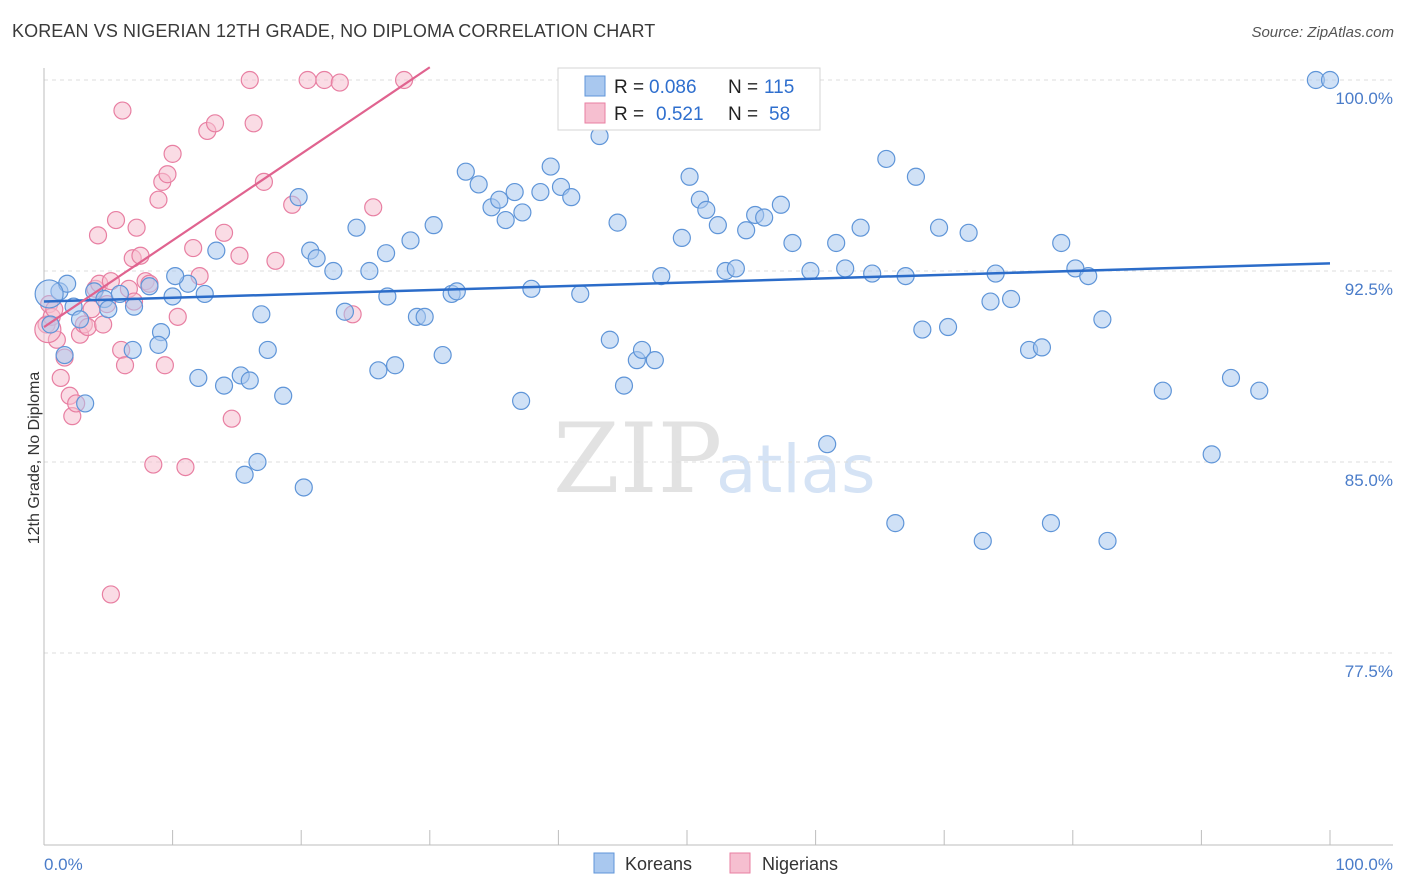 This screenshot has height=892, width=1406. I want to click on nigerians-r-label: R =, so click(629, 114).